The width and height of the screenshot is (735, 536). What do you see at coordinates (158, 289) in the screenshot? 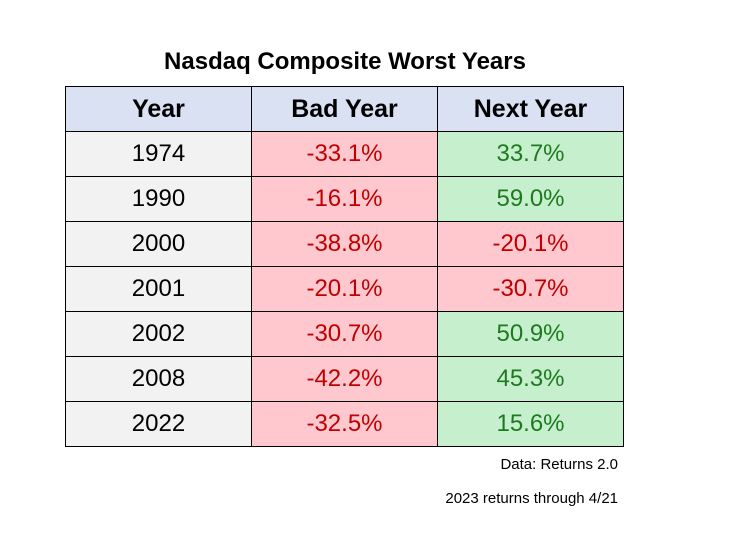
I see `year-cell: 2001` at bounding box center [158, 289].